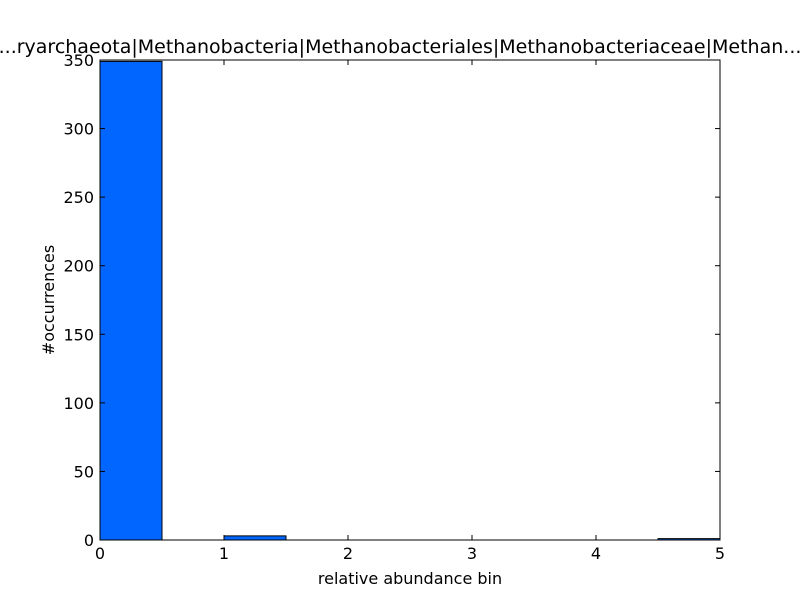  What do you see at coordinates (78, 334) in the screenshot?
I see `y-tick-label-3: 150` at bounding box center [78, 334].